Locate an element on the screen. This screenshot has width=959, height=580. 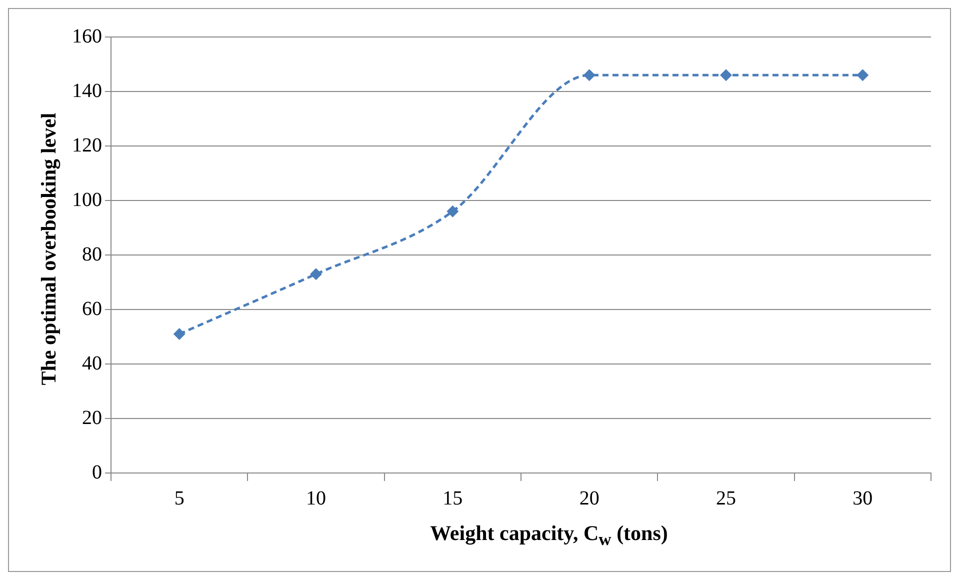
x-tick-label: 25 is located at coordinates (726, 498).